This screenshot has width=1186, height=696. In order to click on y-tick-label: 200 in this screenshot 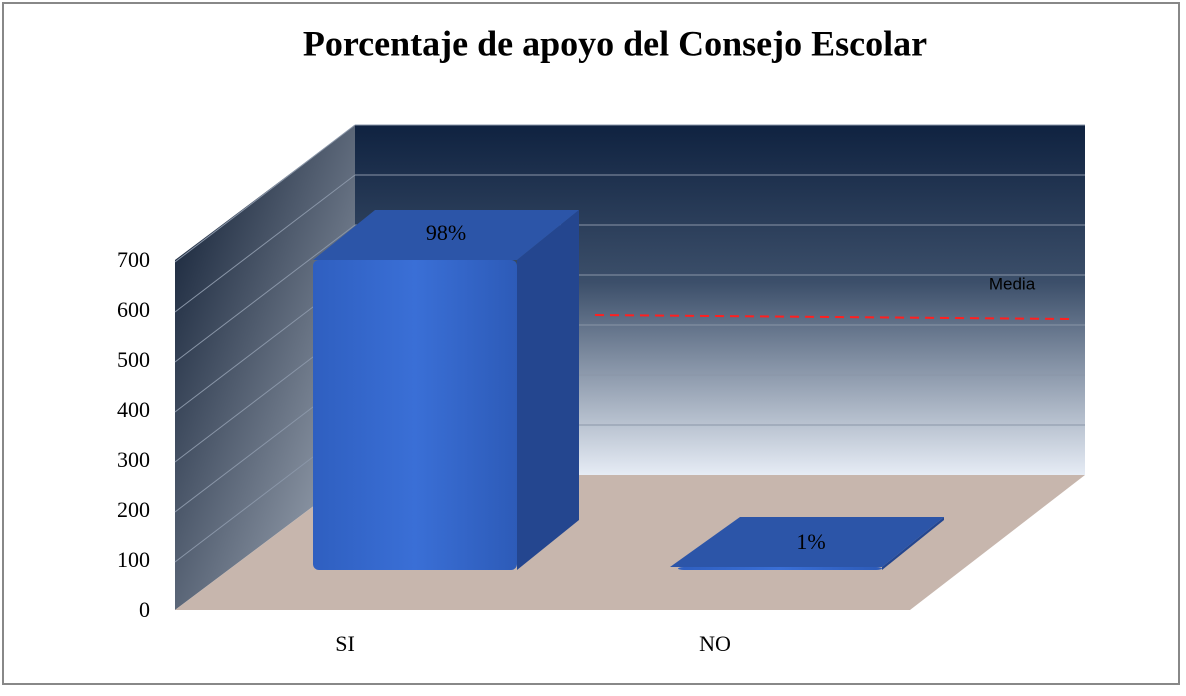, I will do `click(133, 509)`.